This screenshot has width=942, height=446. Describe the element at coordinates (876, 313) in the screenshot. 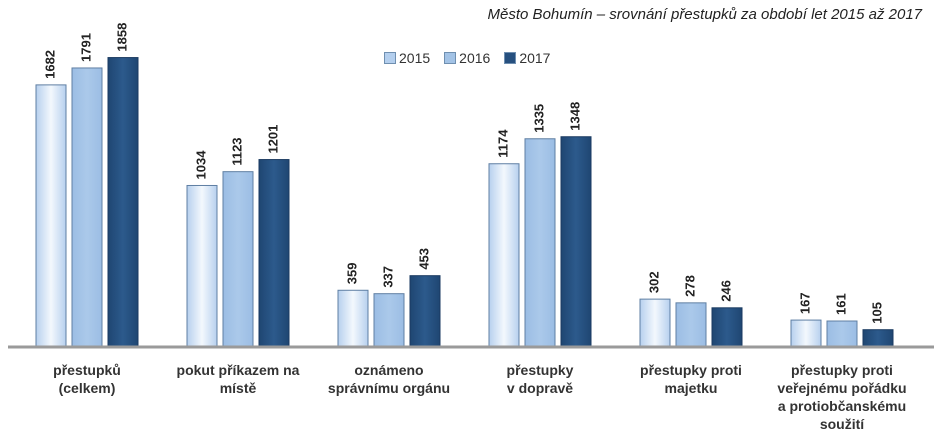

I see `value-label-2017-cat-5: 105` at that location.